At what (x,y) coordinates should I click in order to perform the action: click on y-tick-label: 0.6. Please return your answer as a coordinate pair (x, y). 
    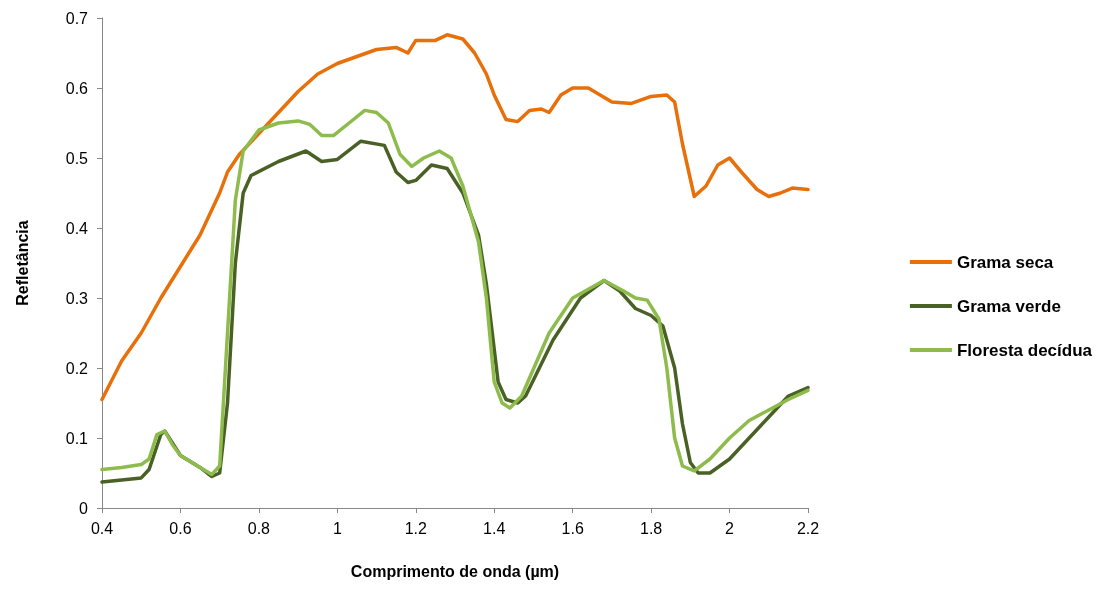
    Looking at the image, I should click on (77, 88).